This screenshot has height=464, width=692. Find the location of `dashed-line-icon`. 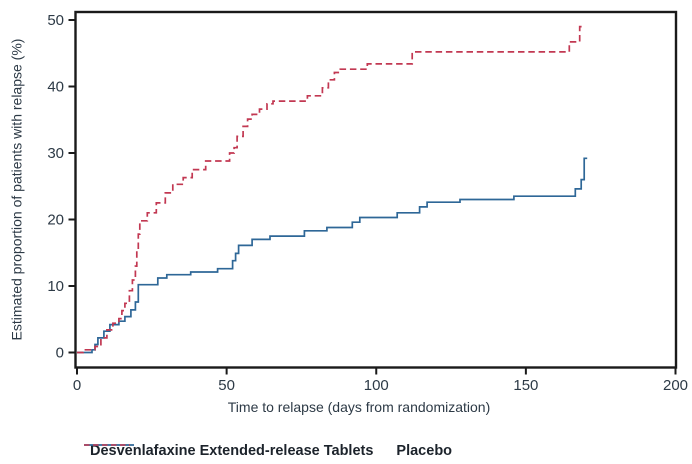

dashed-line-icon is located at coordinates (107, 445).